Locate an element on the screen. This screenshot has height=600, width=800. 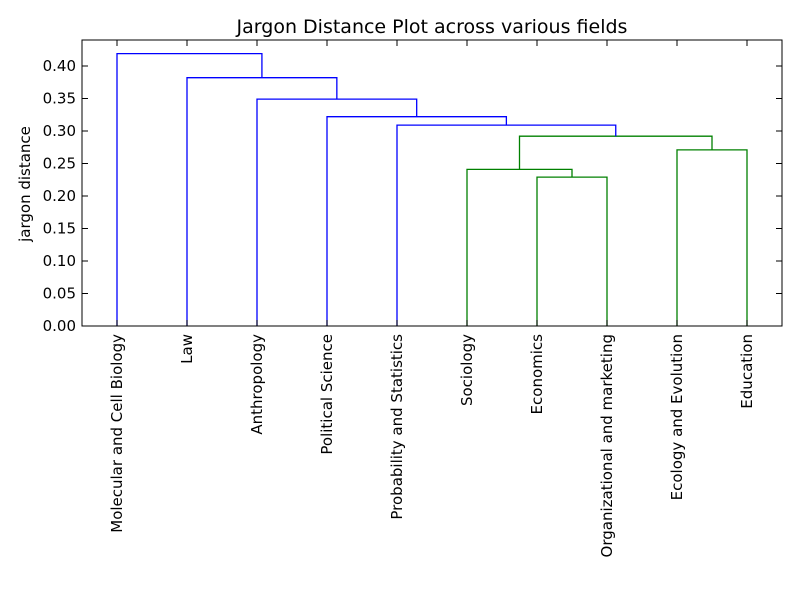
leaf-label: Molecular and Cell Biology is located at coordinates (117, 433).